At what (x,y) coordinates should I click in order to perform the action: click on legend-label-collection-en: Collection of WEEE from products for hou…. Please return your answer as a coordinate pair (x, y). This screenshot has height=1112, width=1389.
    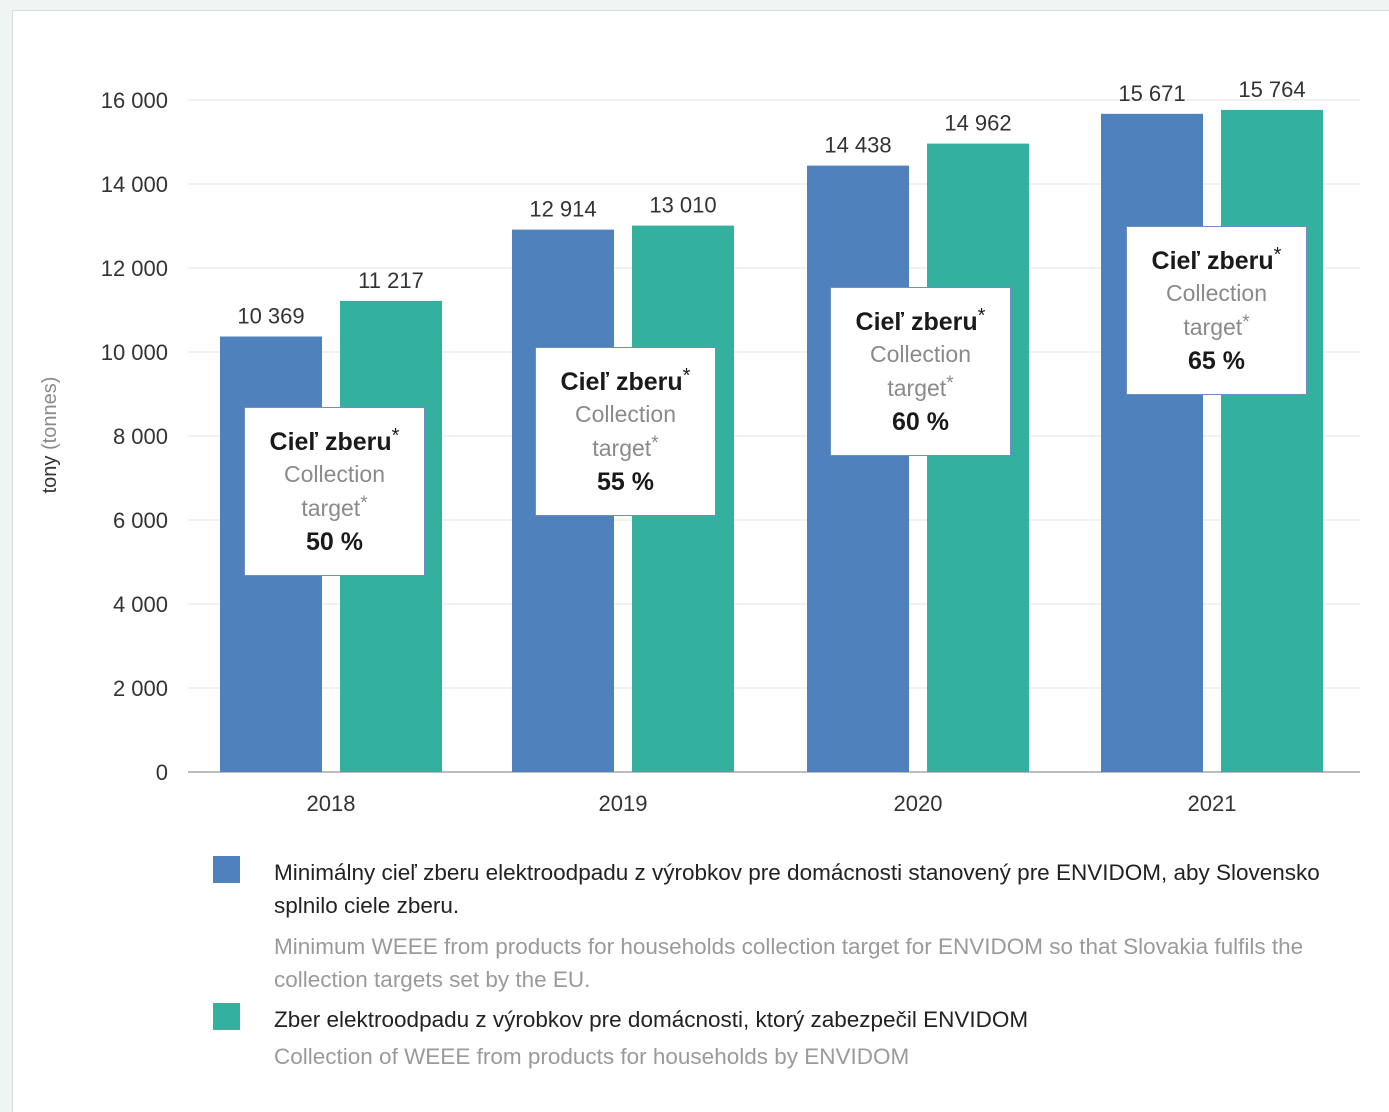
    Looking at the image, I should click on (592, 1056).